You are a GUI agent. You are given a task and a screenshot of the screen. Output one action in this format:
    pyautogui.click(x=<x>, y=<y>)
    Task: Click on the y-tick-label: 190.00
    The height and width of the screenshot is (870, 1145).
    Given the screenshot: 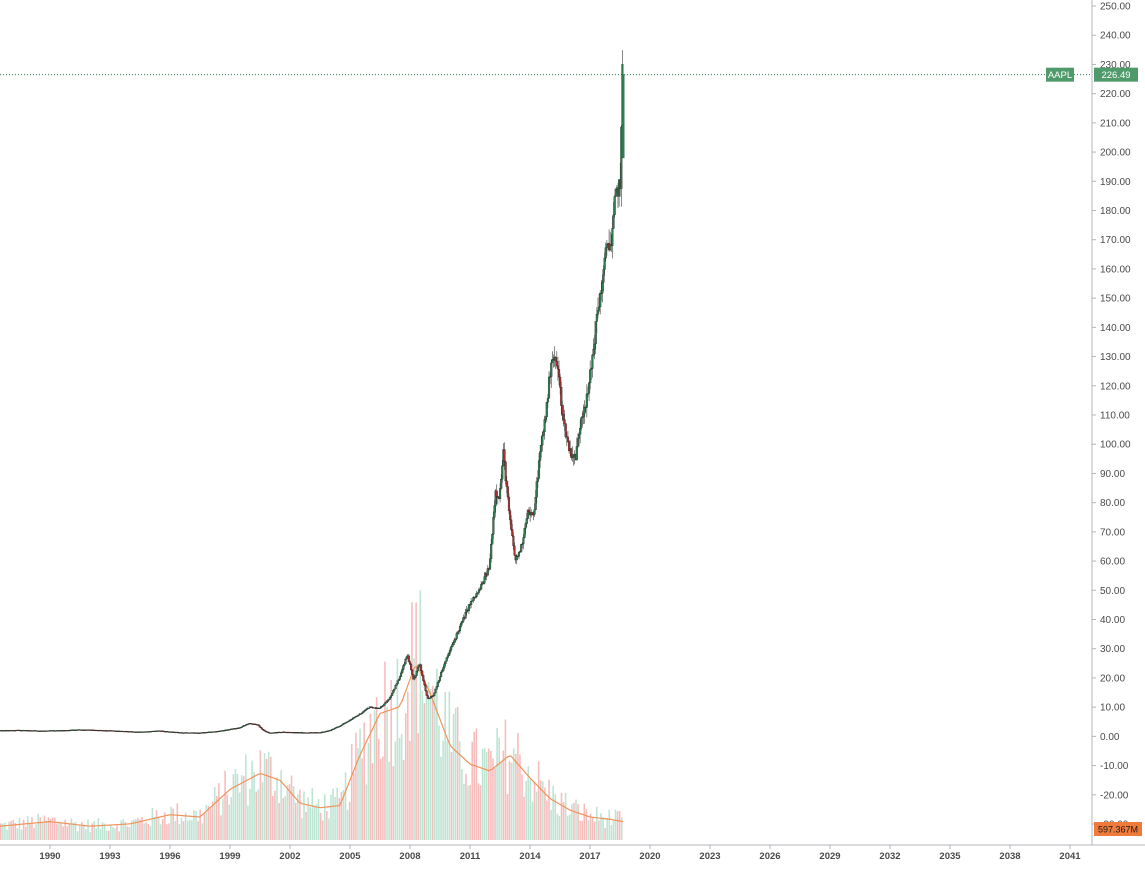 What is the action you would take?
    pyautogui.click(x=1115, y=182)
    